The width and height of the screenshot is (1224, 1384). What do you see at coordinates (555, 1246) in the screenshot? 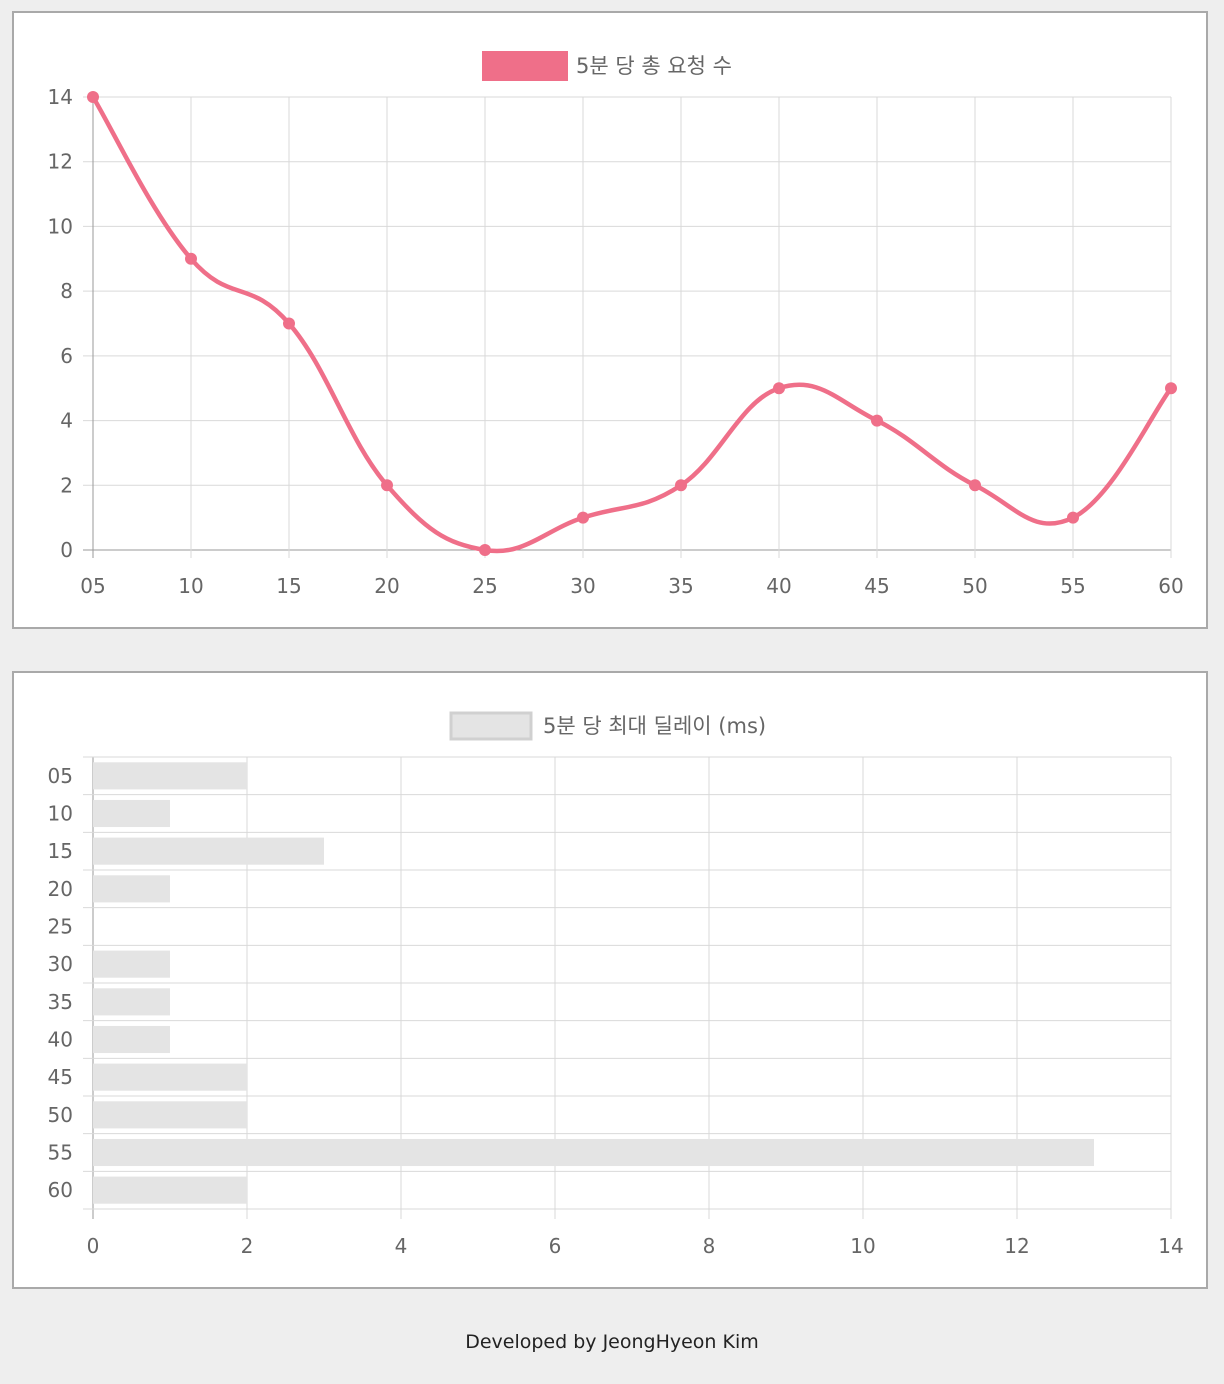
I see `x-tick-label: 6` at bounding box center [555, 1246].